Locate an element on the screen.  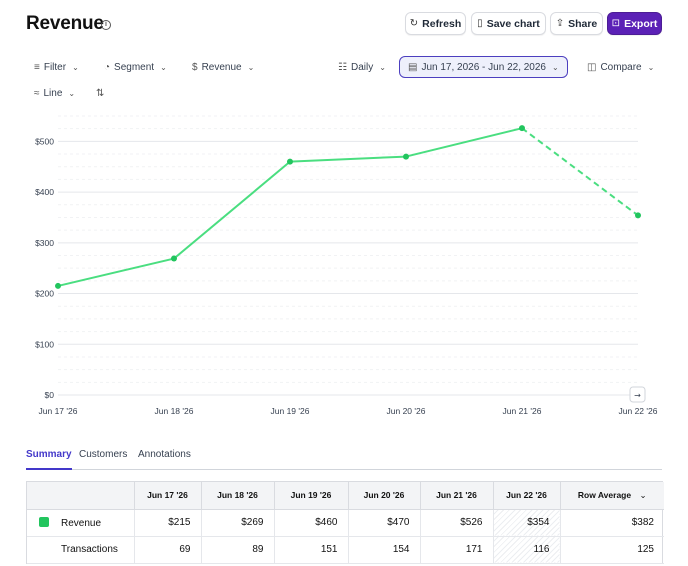
series-color-swatch is located at coordinates (44, 521).